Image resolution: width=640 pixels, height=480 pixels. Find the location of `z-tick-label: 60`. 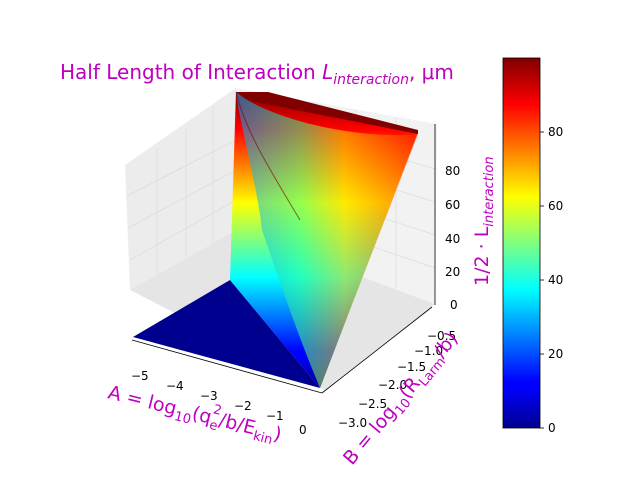

z-tick-label: 60 is located at coordinates (452, 205).